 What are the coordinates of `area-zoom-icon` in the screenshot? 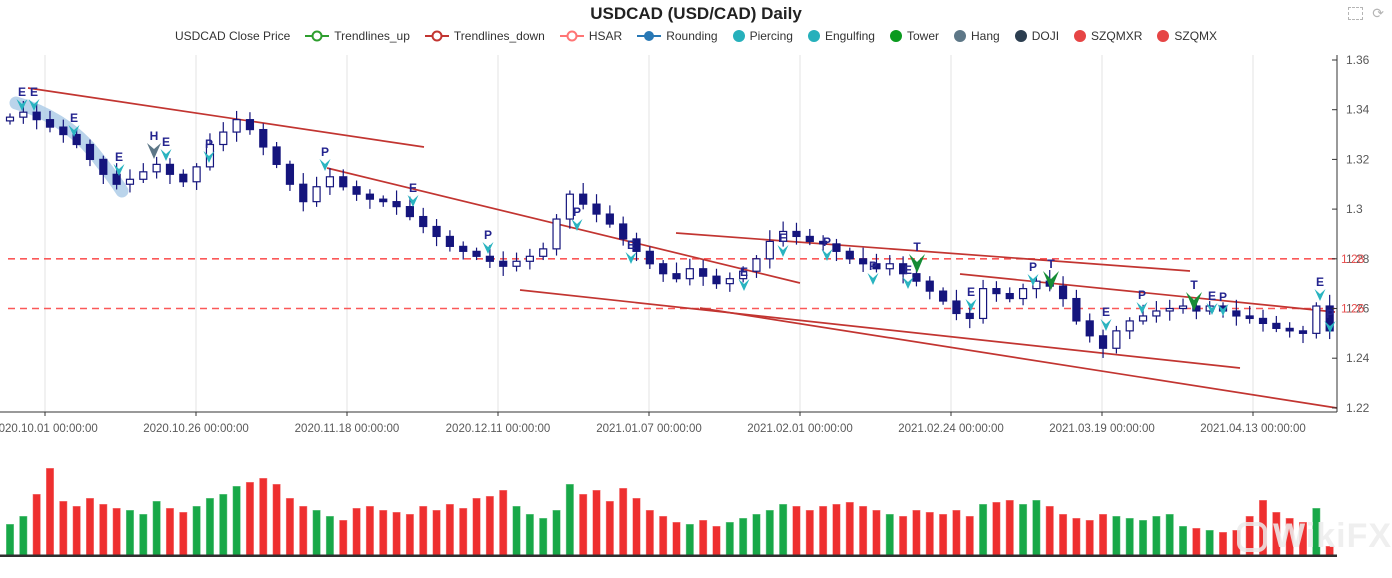 It's located at (1356, 13).